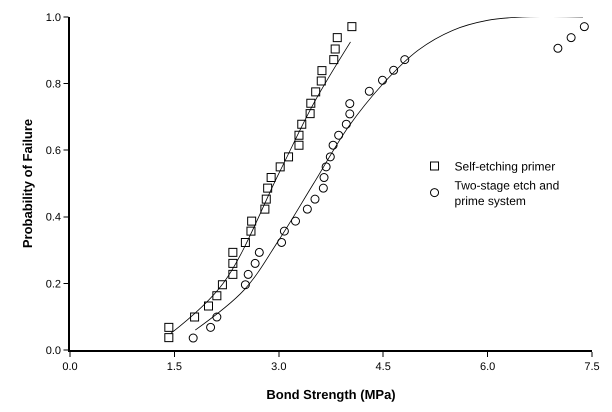  Describe the element at coordinates (54, 284) in the screenshot. I see `y-tick-label: 0.2` at that location.